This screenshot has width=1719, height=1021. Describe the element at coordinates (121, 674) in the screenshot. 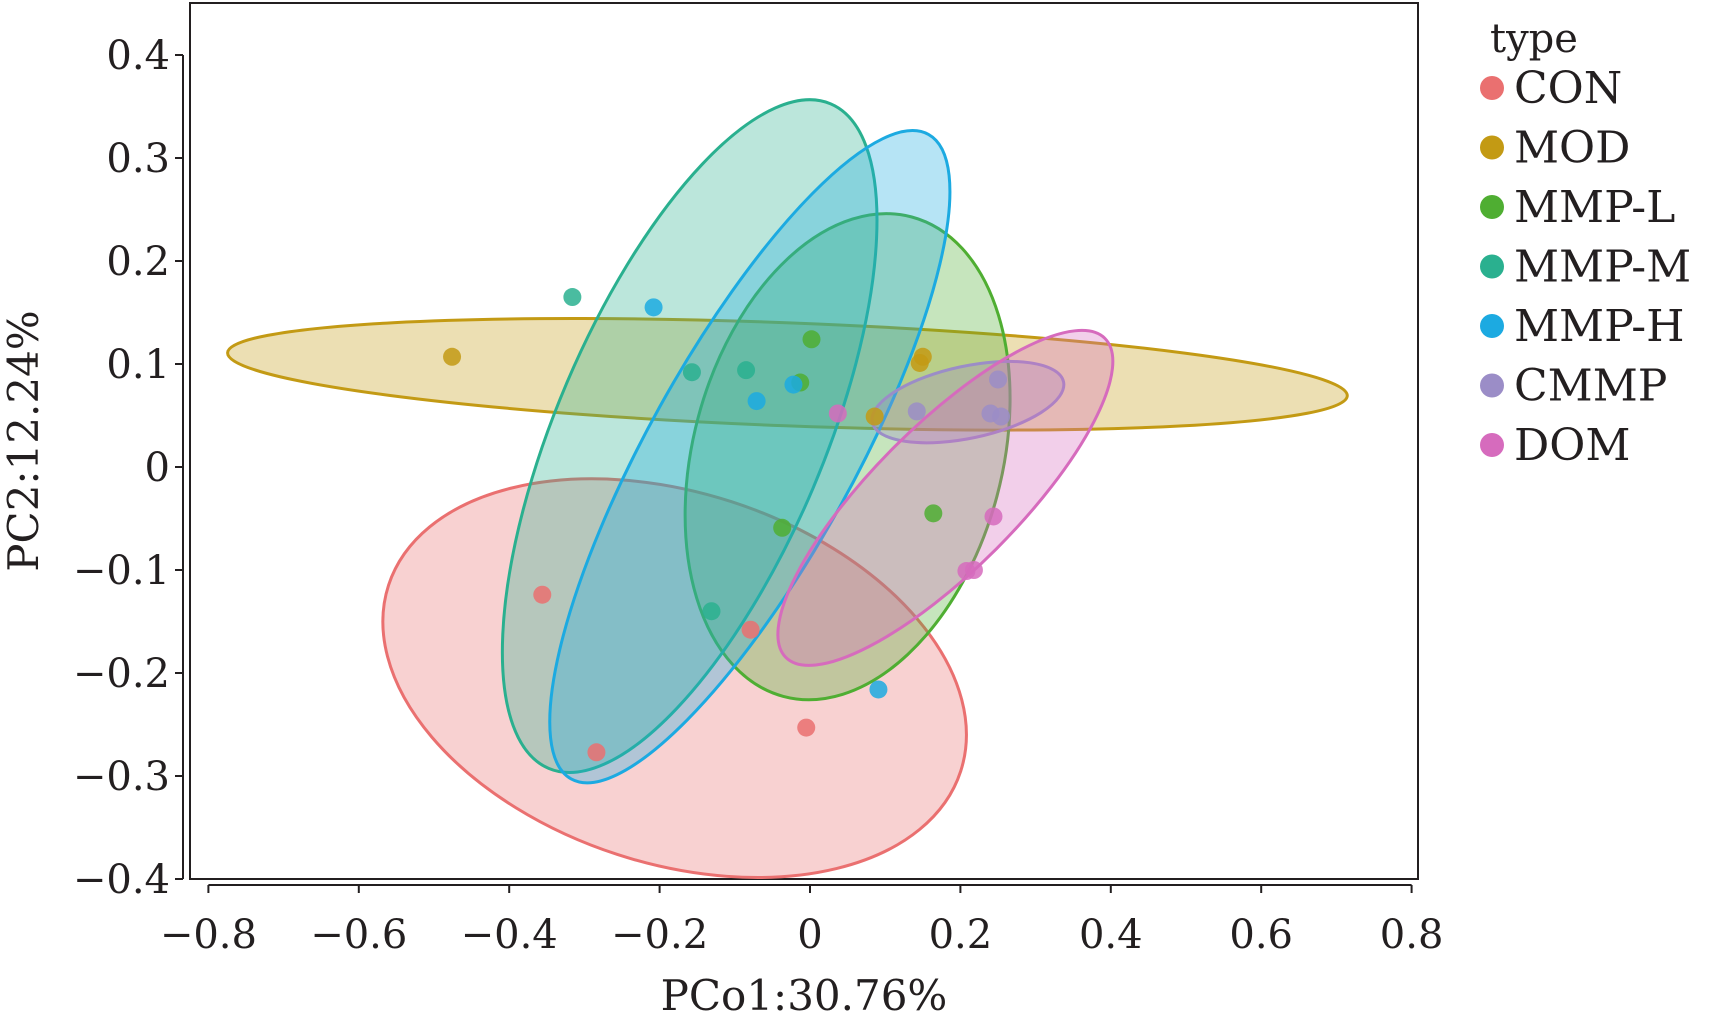

I see `y-tick-label: −0.2` at that location.